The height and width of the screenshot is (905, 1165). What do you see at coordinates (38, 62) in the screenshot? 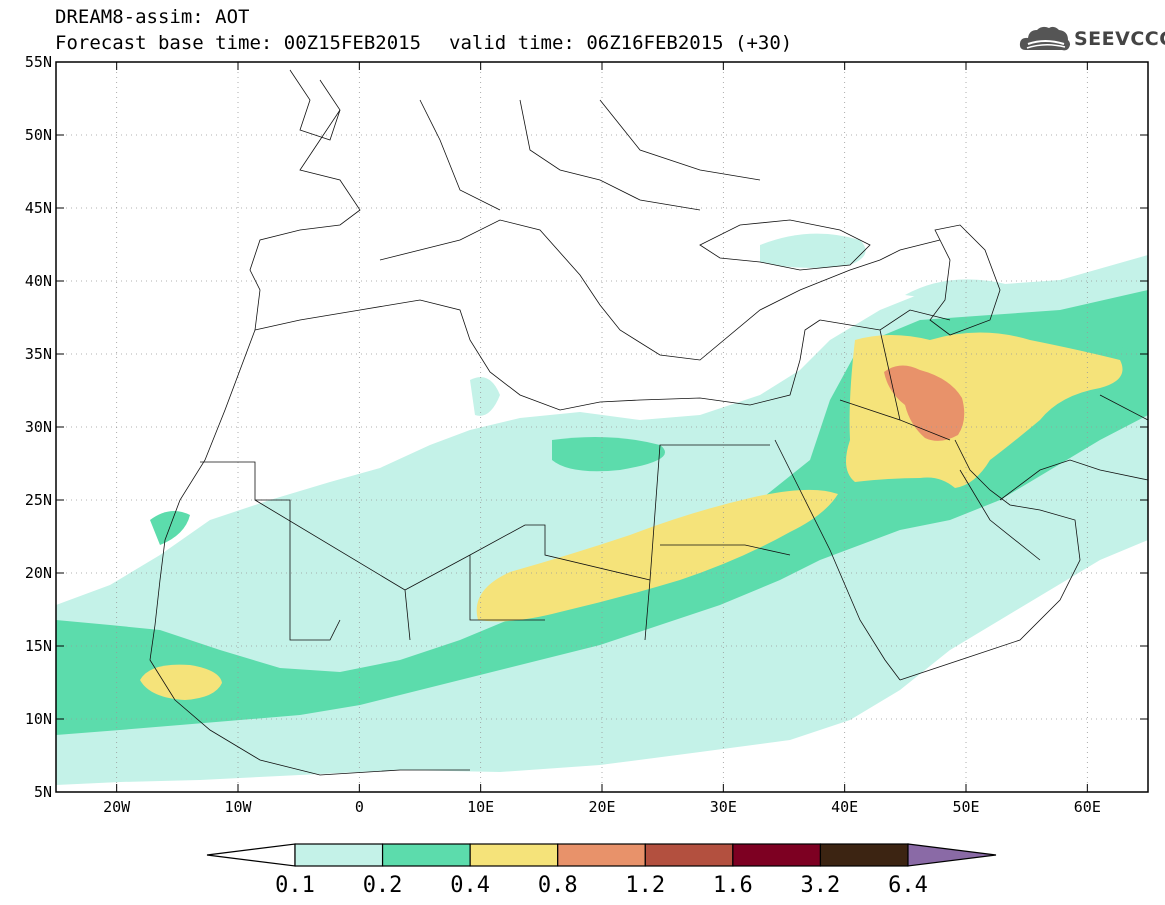
I see `lat-tick-label: 55N` at bounding box center [38, 62].